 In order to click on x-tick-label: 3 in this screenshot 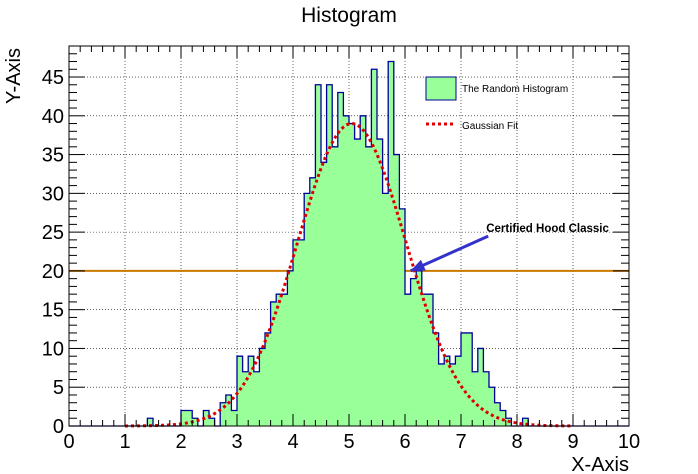, I will do `click(236, 442)`.